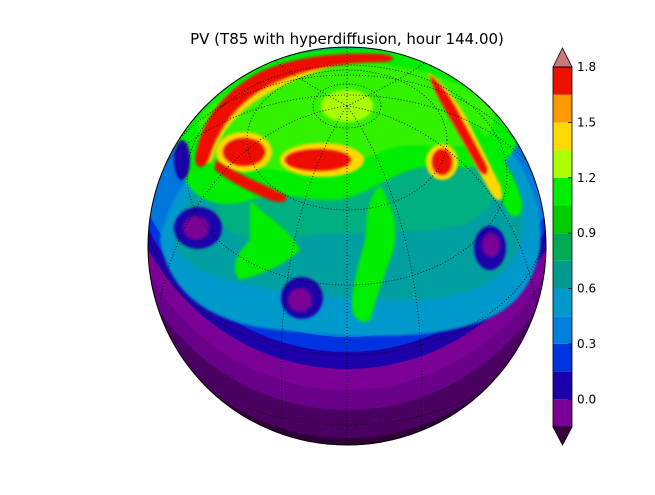 Image resolution: width=655 pixels, height=495 pixels. Describe the element at coordinates (300, 300) in the screenshot. I see `vortex-purple-south` at that location.